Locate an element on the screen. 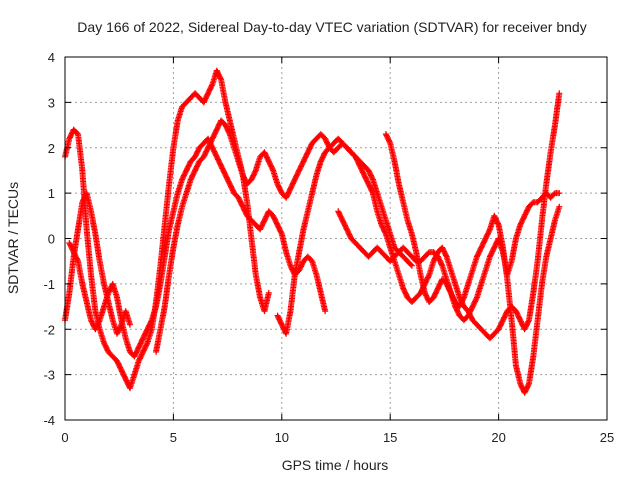  y-tick-label: 1 is located at coordinates (51, 193).